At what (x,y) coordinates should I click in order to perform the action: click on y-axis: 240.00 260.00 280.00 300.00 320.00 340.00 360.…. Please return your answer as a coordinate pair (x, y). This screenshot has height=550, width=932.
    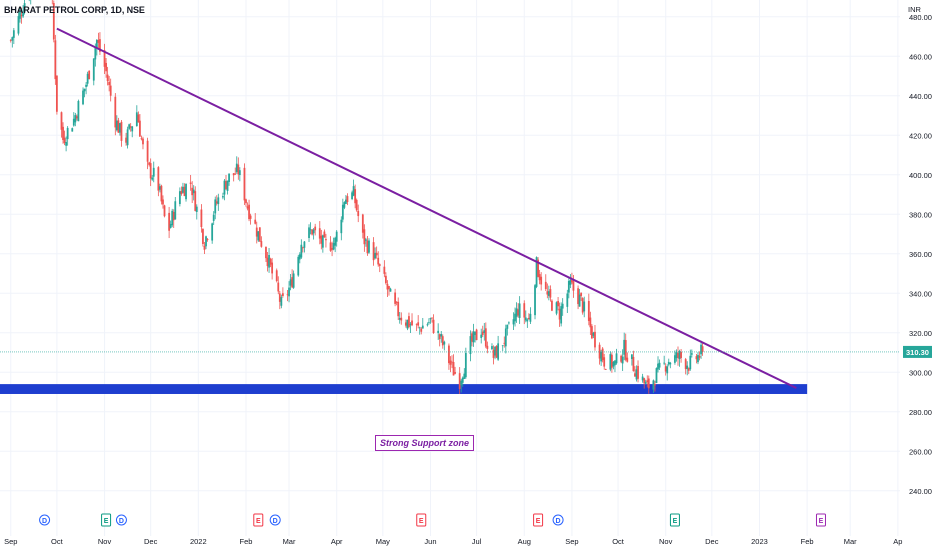
    Looking at the image, I should click on (920, 250).